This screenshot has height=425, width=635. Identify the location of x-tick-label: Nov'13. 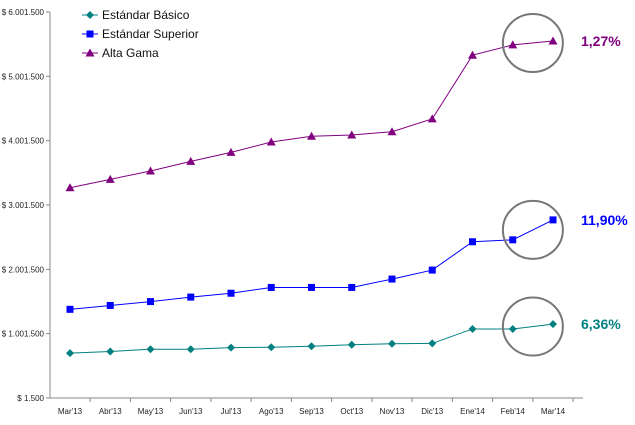
(392, 411).